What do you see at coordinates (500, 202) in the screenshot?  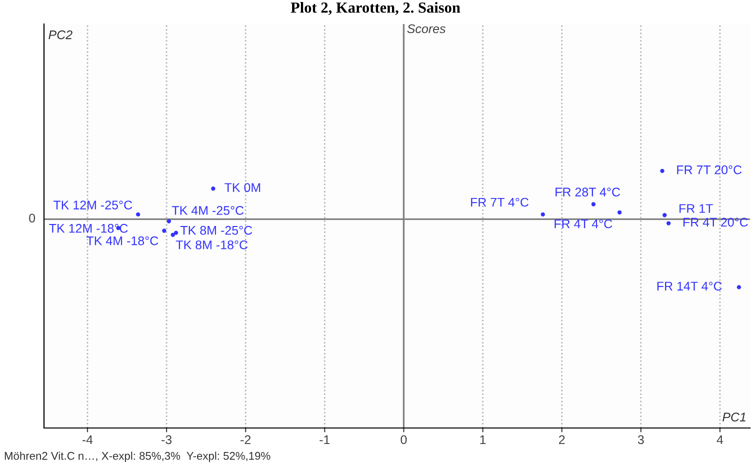 I see `annotation: FR 7T 4°C` at bounding box center [500, 202].